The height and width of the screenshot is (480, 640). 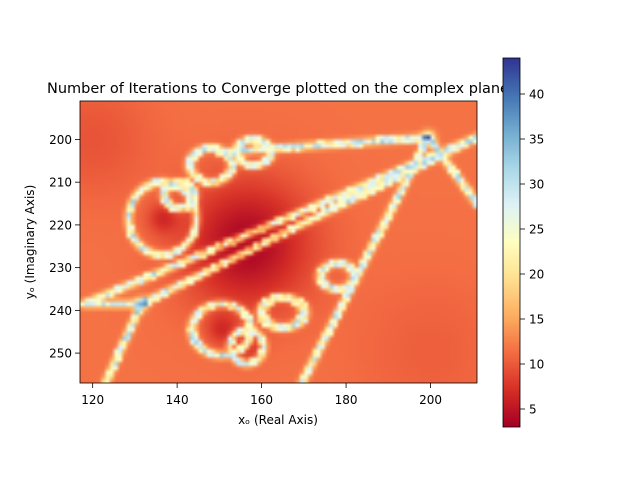 I want to click on y-tick-label: 240, so click(x=60, y=311).